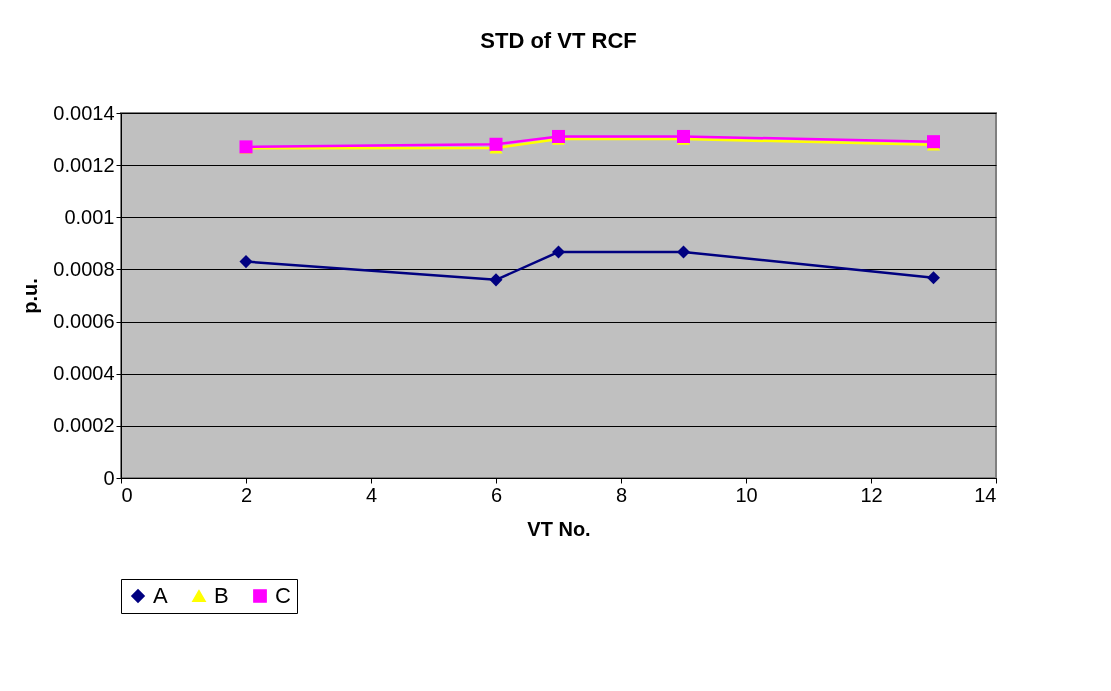  What do you see at coordinates (109, 477) in the screenshot?
I see `y-tick-label: 0` at bounding box center [109, 477].